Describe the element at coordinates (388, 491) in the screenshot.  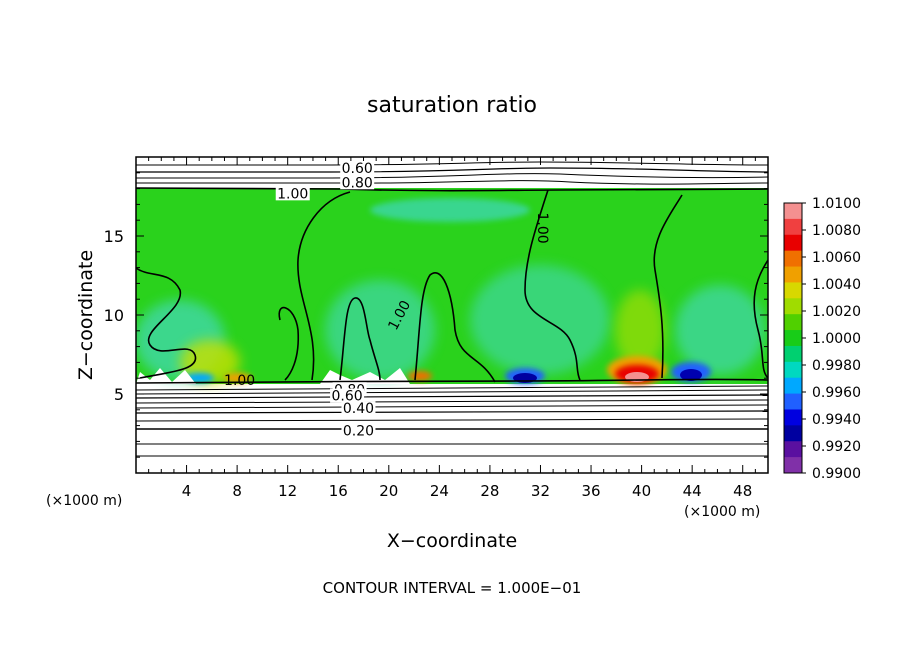
I see `x-tick-label: 20` at that location.